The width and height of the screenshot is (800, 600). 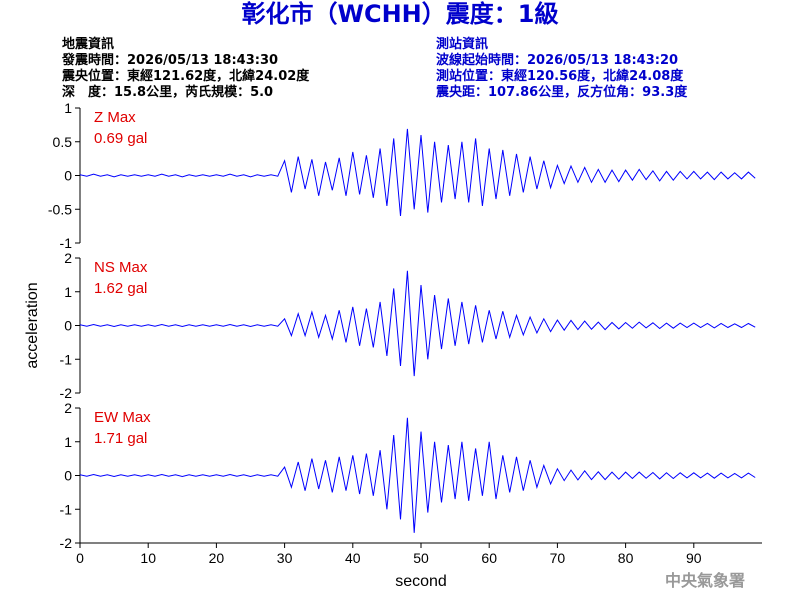 I want to click on x-tick-label: 80, so click(x=626, y=558).